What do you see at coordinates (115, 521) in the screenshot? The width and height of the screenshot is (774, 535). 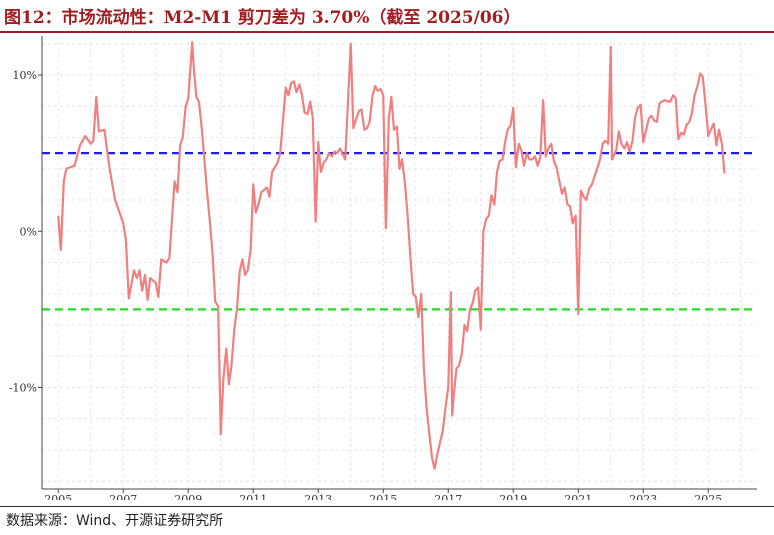 I see `data-source-note: 数据来源：Wind、开源证券研究所` at bounding box center [115, 521].